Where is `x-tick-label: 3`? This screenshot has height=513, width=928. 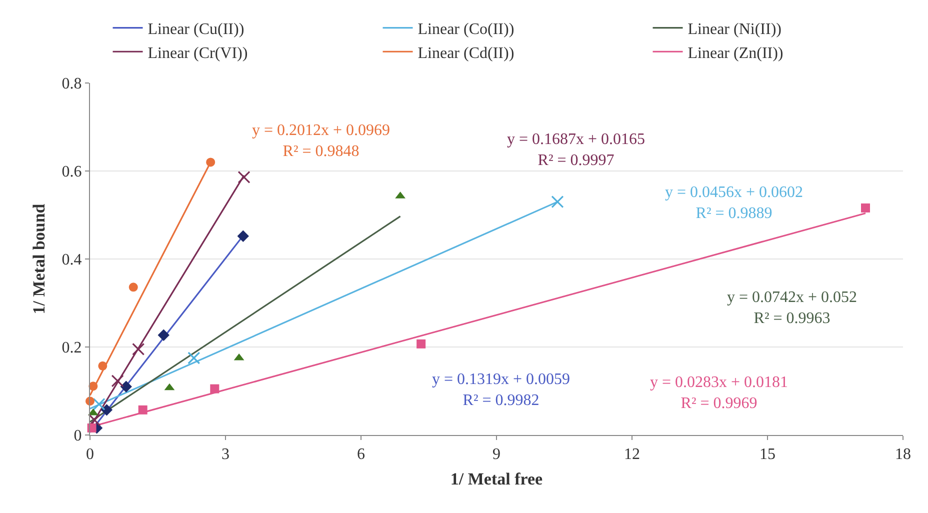
x-tick-label: 3 is located at coordinates (226, 455).